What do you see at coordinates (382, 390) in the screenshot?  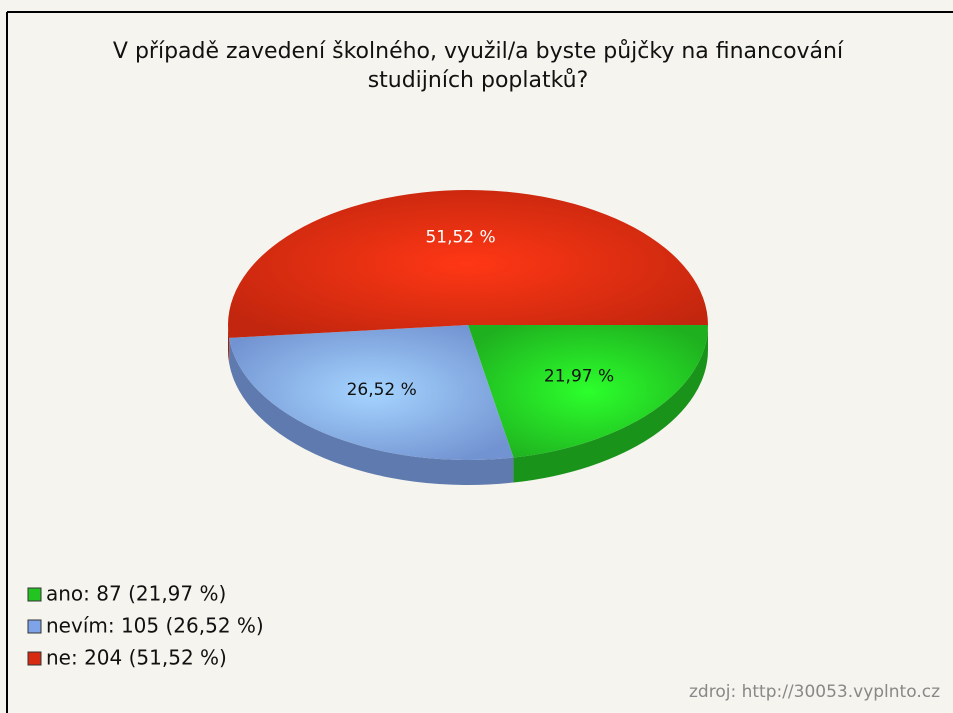 I see `data-label: 26,52 %` at bounding box center [382, 390].